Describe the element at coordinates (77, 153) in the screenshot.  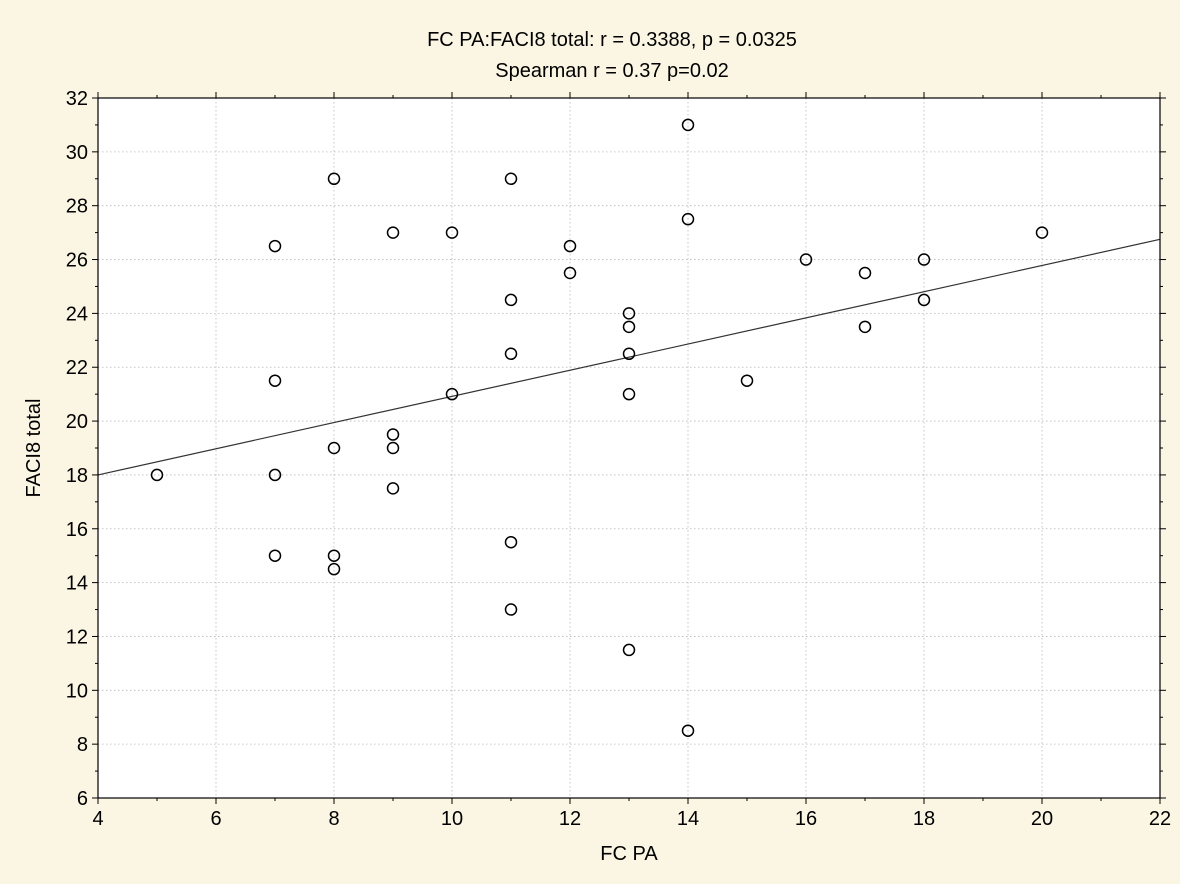
I see `y-tick-label: 30` at that location.